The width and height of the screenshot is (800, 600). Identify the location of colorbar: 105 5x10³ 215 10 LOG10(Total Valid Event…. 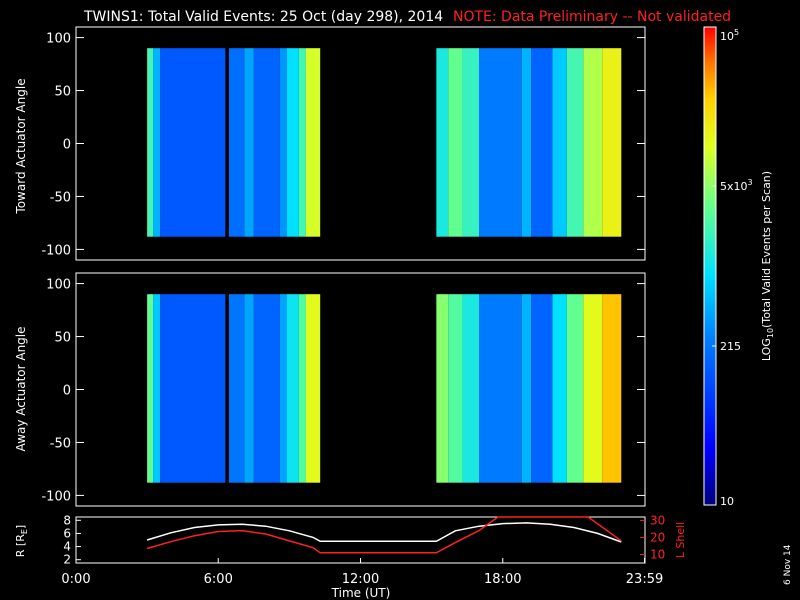
(739, 267).